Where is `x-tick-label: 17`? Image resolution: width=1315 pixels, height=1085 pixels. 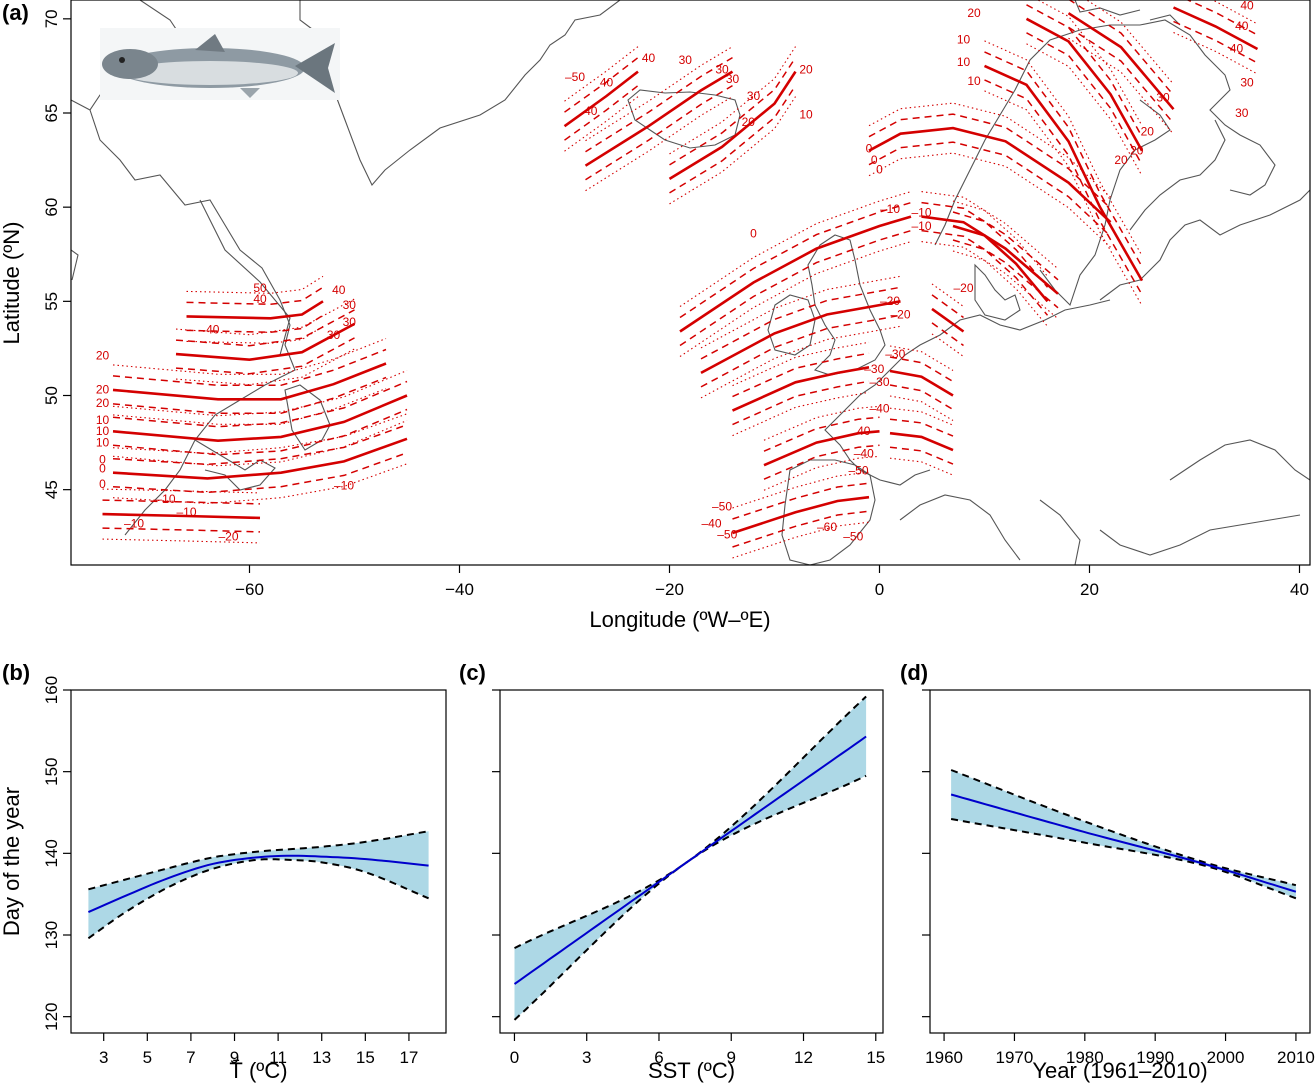 x-tick-label: 17 is located at coordinates (408, 1057).